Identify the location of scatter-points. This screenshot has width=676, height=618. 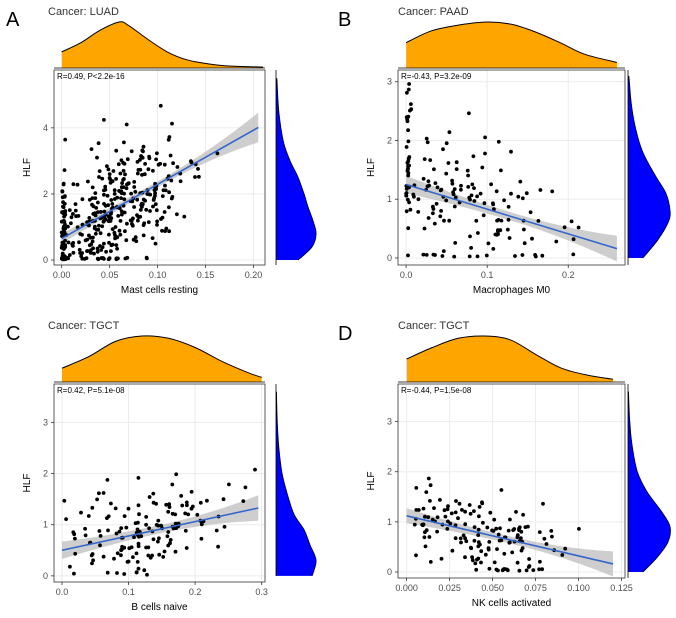
(139, 182).